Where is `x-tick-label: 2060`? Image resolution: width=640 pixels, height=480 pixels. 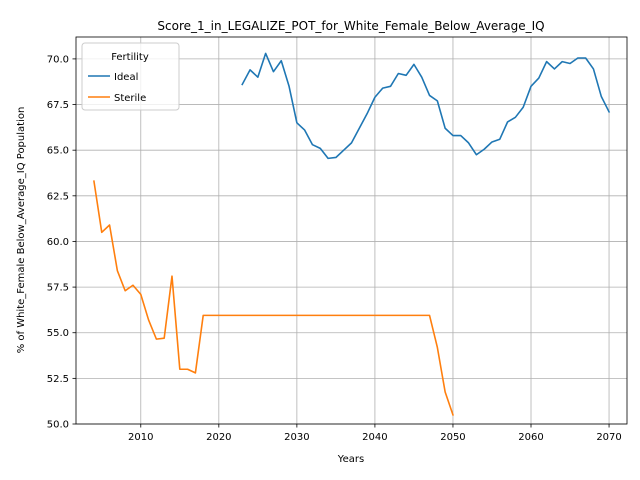 x-tick-label: 2060 is located at coordinates (530, 437).